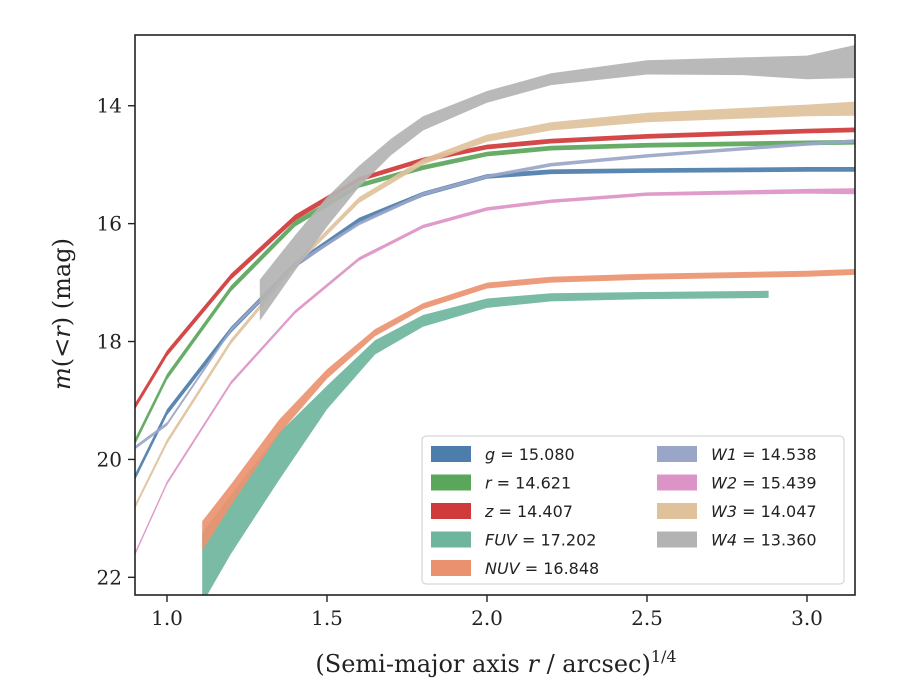  Describe the element at coordinates (677, 539) in the screenshot. I see `legend-swatch-w4` at that location.